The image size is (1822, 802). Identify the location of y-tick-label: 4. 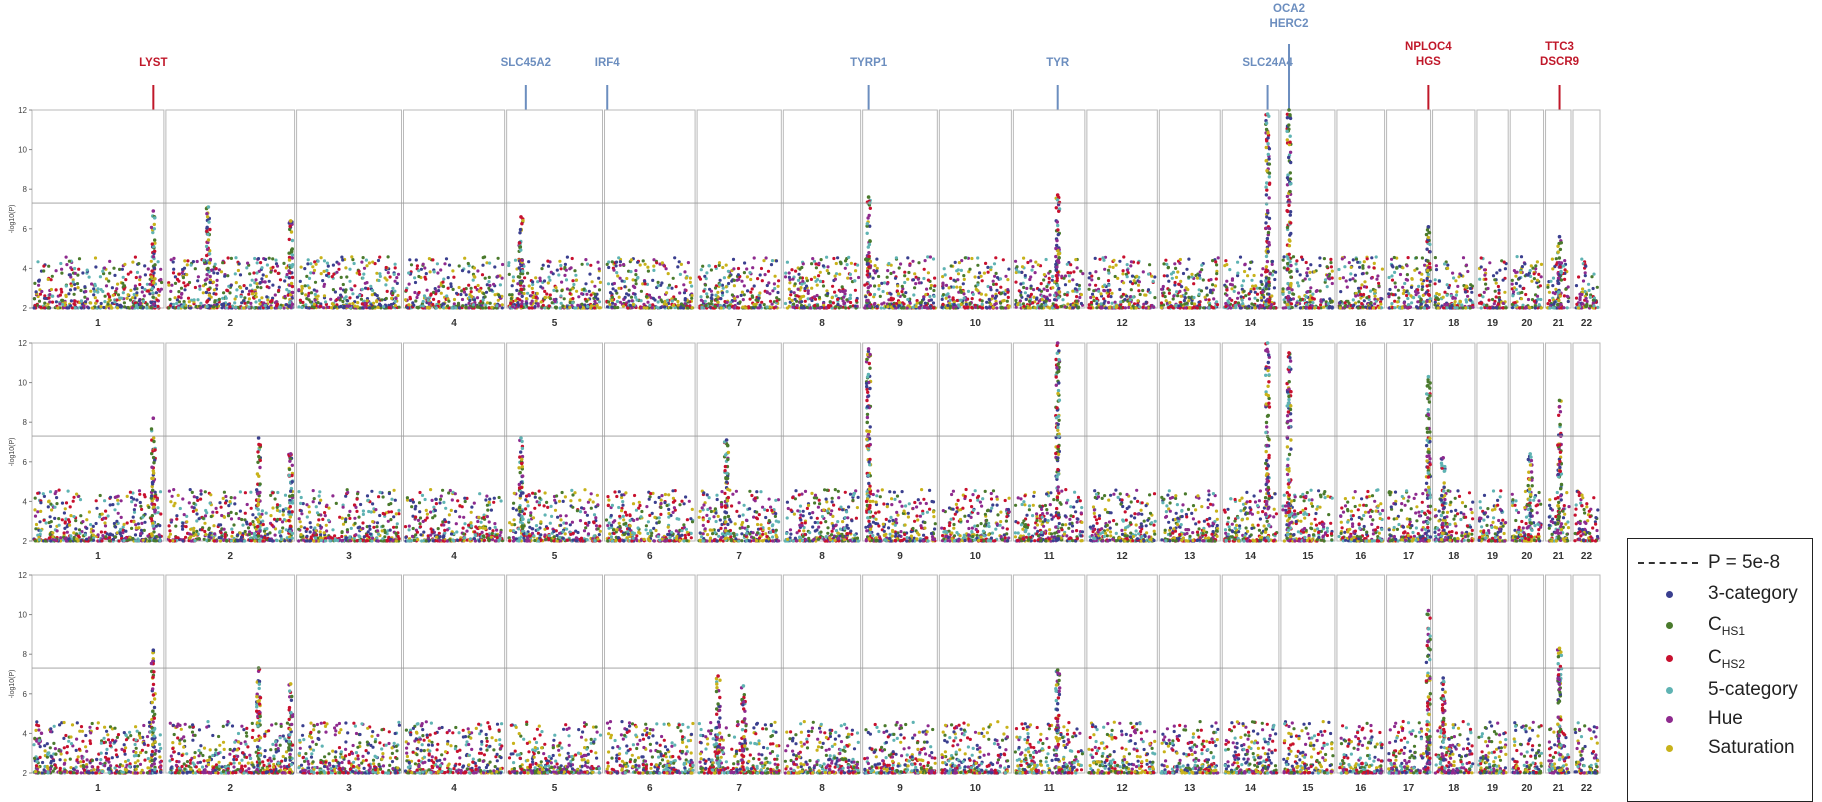
(25, 268).